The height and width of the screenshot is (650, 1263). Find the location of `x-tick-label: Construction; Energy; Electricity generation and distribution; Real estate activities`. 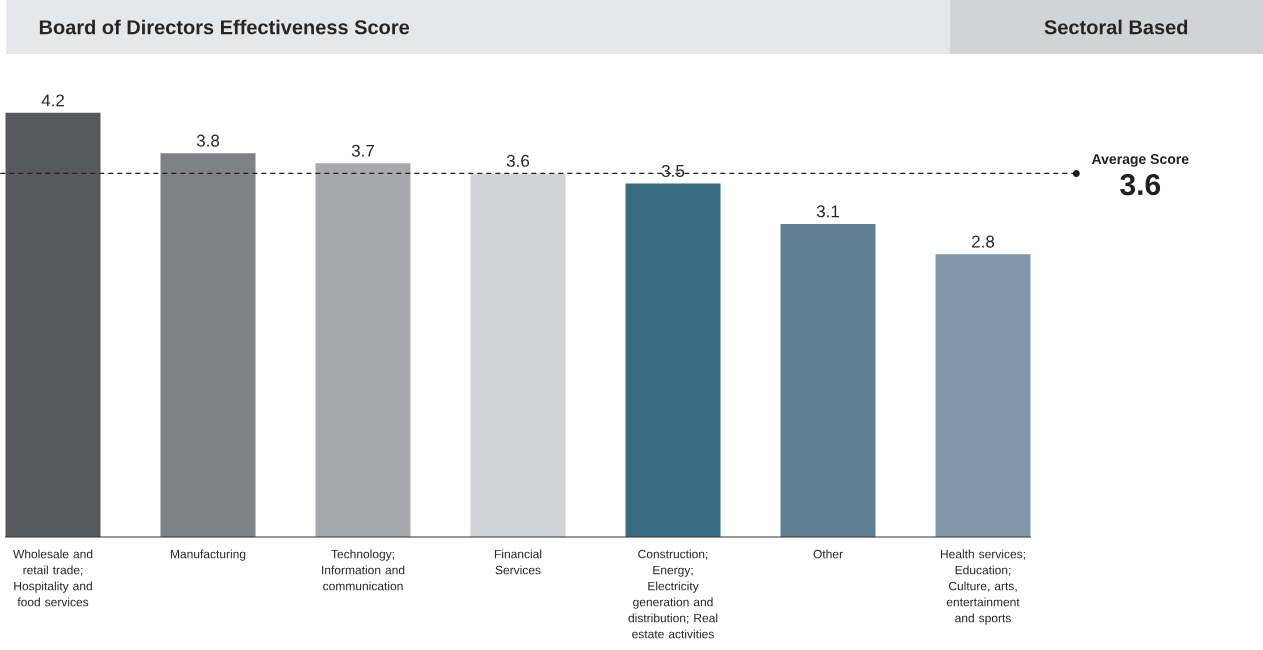

x-tick-label: Construction; Energy; Electricity generation and distribution; Real estate activities is located at coordinates (673, 594).